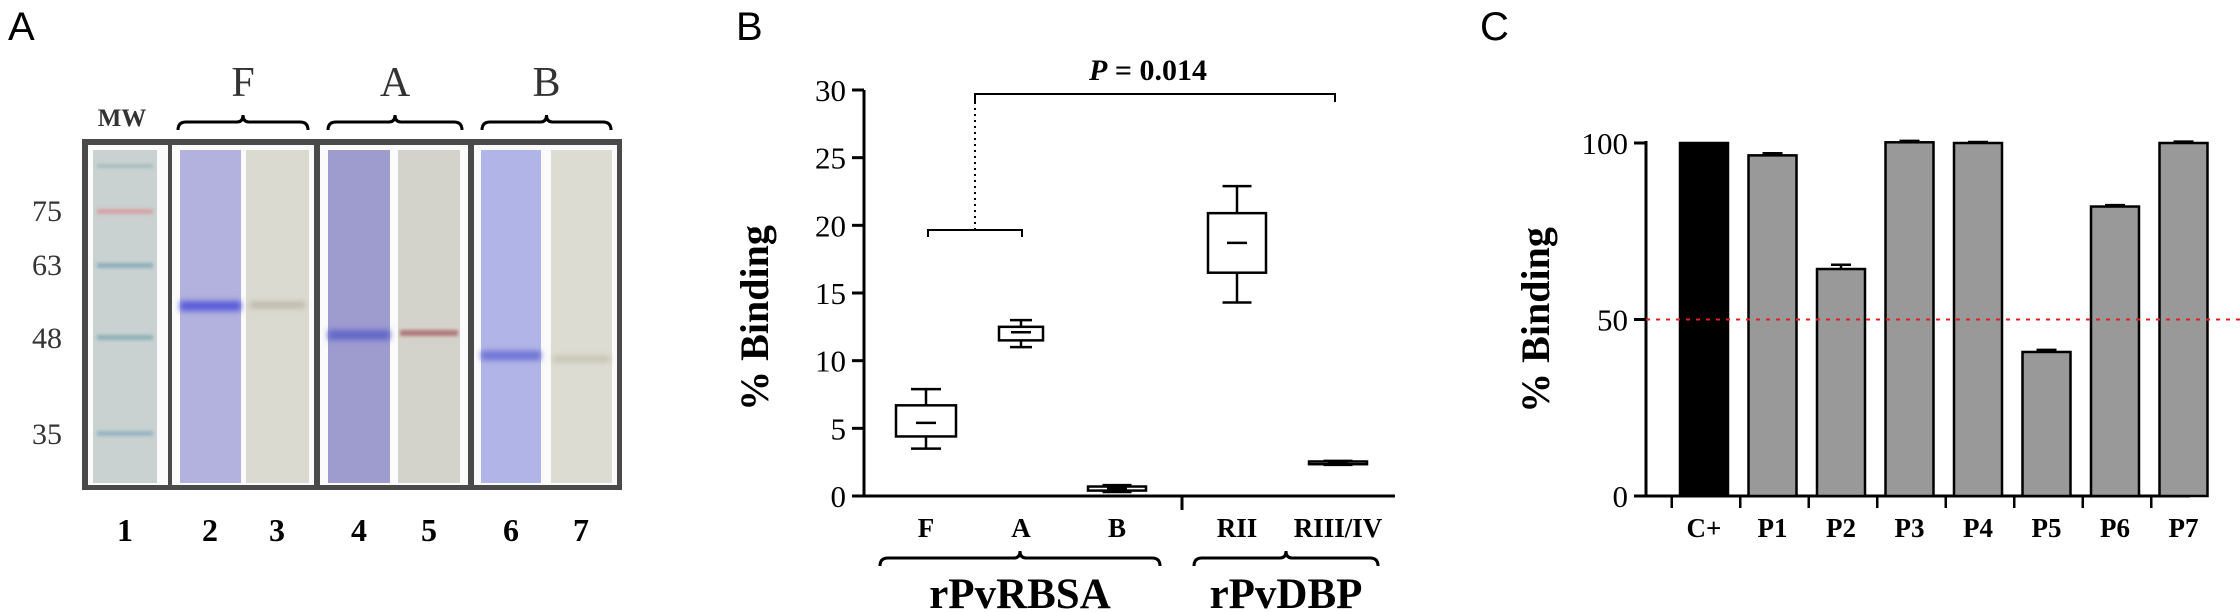 The height and width of the screenshot is (612, 2240). Describe the element at coordinates (47, 265) in the screenshot. I see `mw-marker-label: 63` at that location.